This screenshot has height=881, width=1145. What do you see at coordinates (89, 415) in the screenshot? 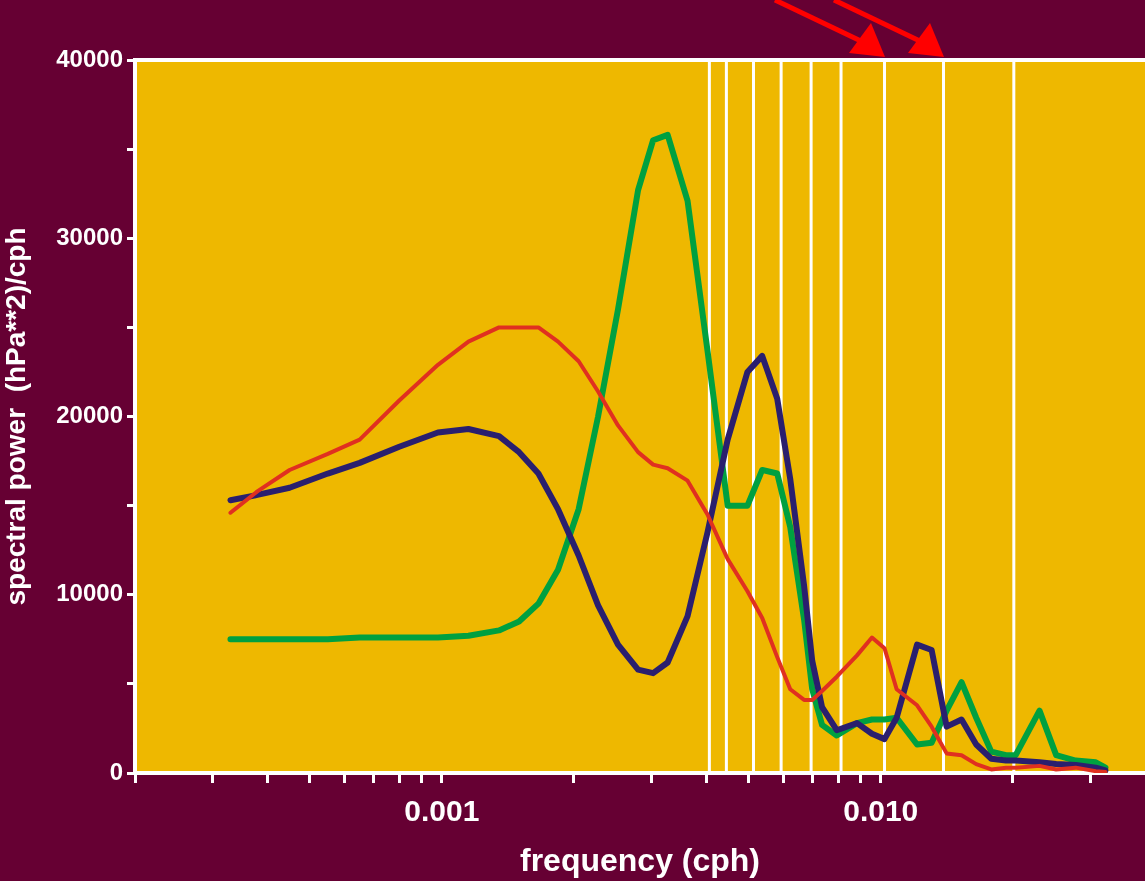
I see `y-tick-label: 20000` at bounding box center [89, 415].